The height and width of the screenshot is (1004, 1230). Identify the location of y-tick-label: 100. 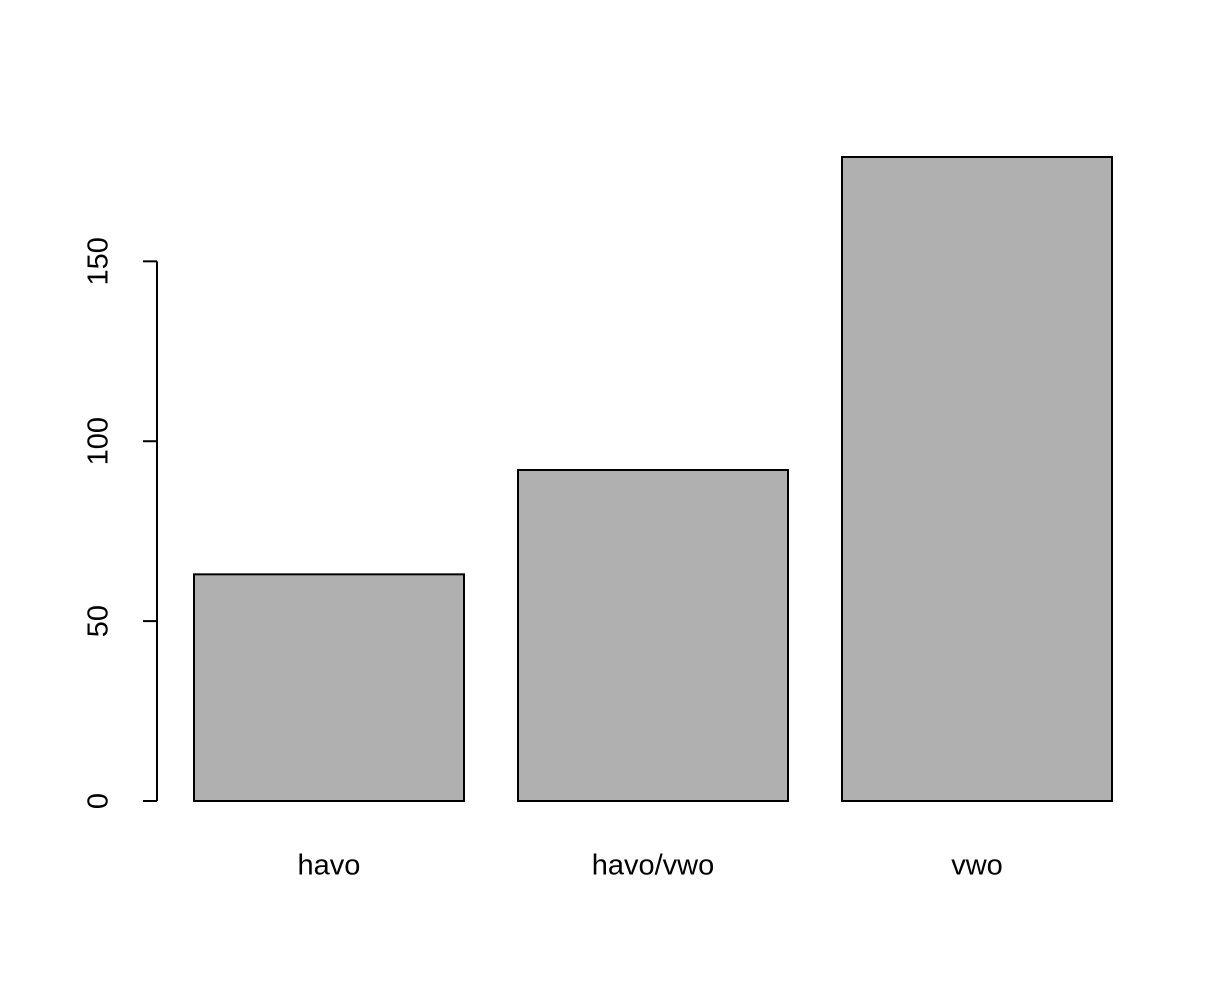
(99, 441).